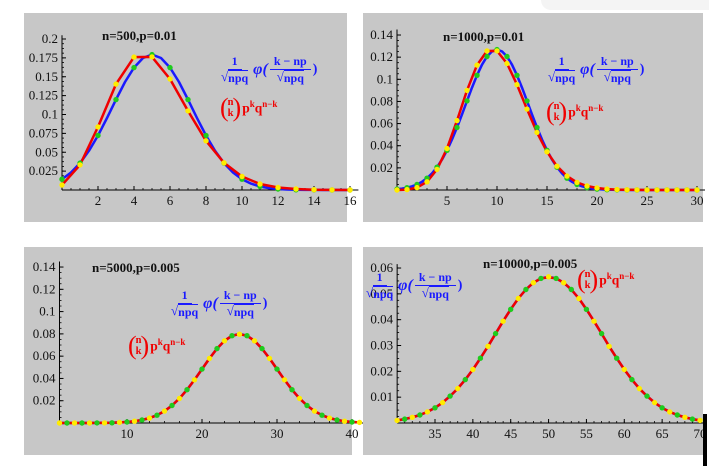 The width and height of the screenshot is (709, 467). I want to click on chart-title: n=1000,p=0.01, so click(484, 36).